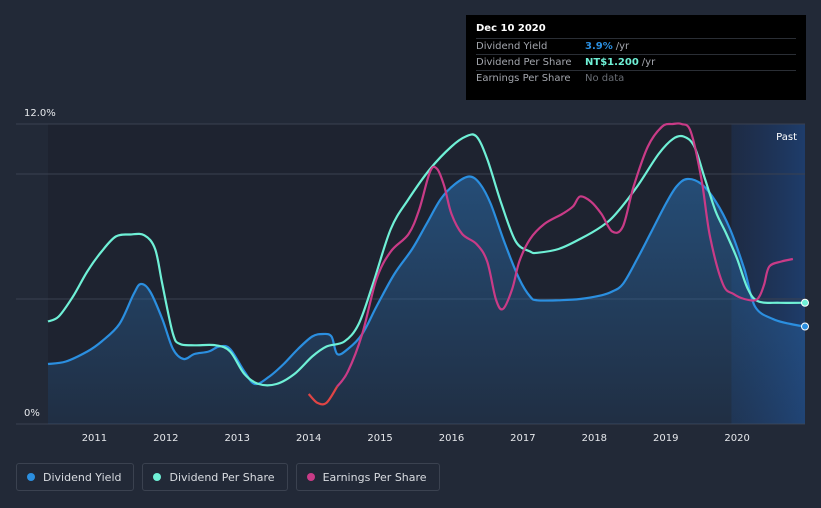 The height and width of the screenshot is (508, 821). What do you see at coordinates (451, 438) in the screenshot?
I see `x-tick-label: 2016` at bounding box center [451, 438].